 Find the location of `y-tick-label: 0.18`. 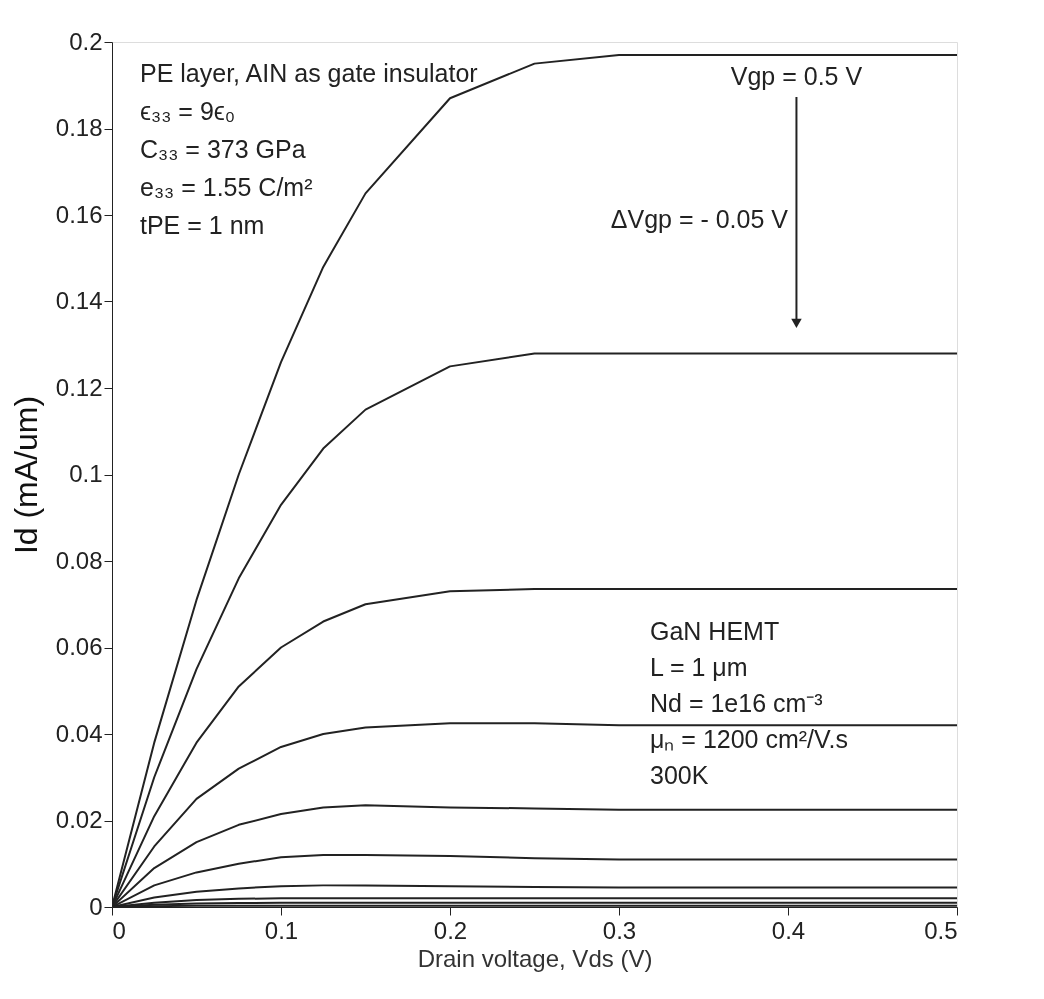

y-tick-label: 0.18 is located at coordinates (79, 127).